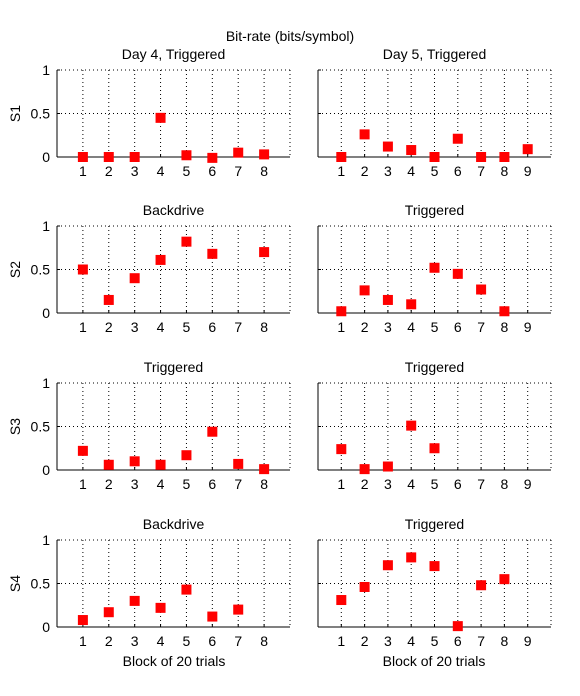 This screenshot has height=696, width=580. Describe the element at coordinates (15, 426) in the screenshot. I see `y-axis-label: S3` at that location.